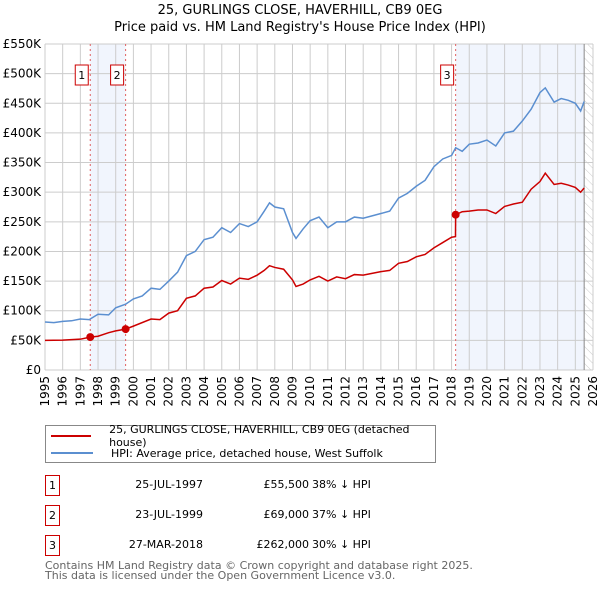  Describe the element at coordinates (346, 391) in the screenshot. I see `x-tick-label: 2012` at that location.